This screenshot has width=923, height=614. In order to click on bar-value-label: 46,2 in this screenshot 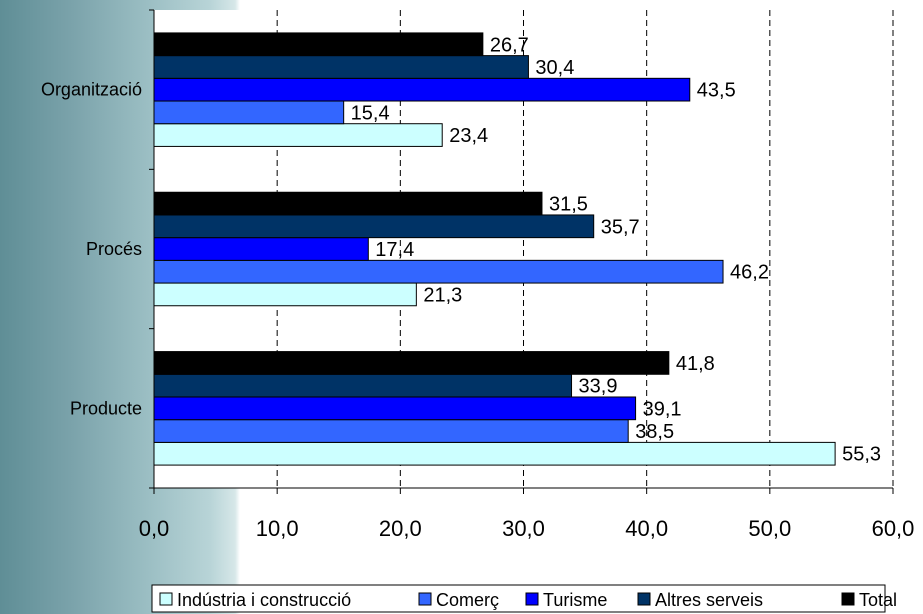, I will do `click(749, 273)`.